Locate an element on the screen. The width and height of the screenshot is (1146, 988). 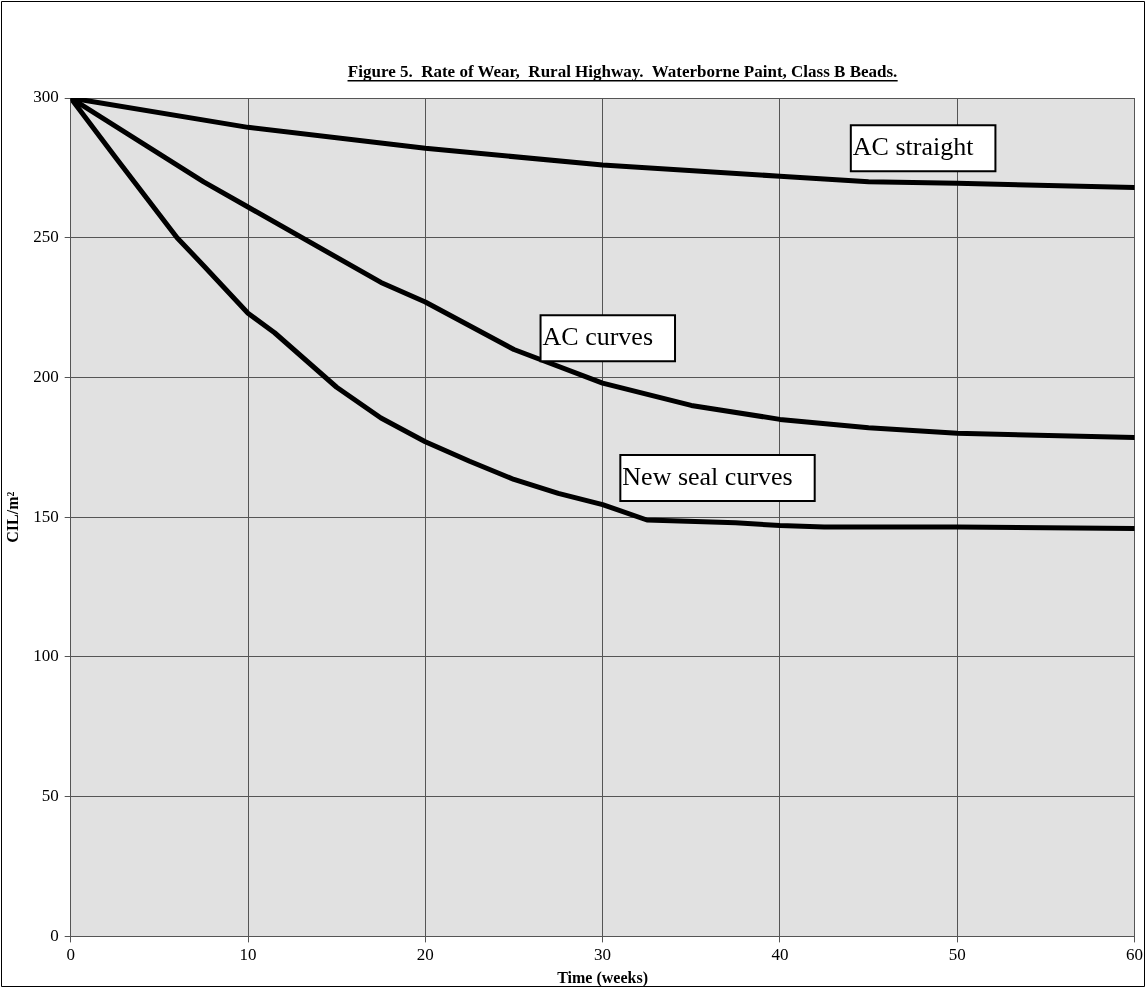
y-tick-label: 250 is located at coordinates (46, 237).